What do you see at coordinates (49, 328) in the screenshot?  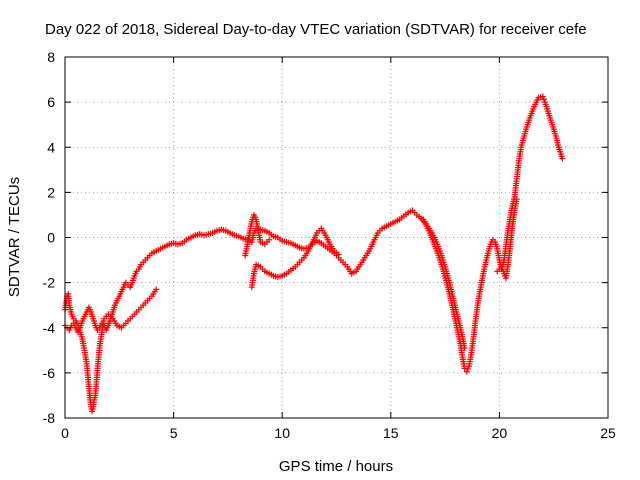 I see `y-tick-label: -4` at bounding box center [49, 328].